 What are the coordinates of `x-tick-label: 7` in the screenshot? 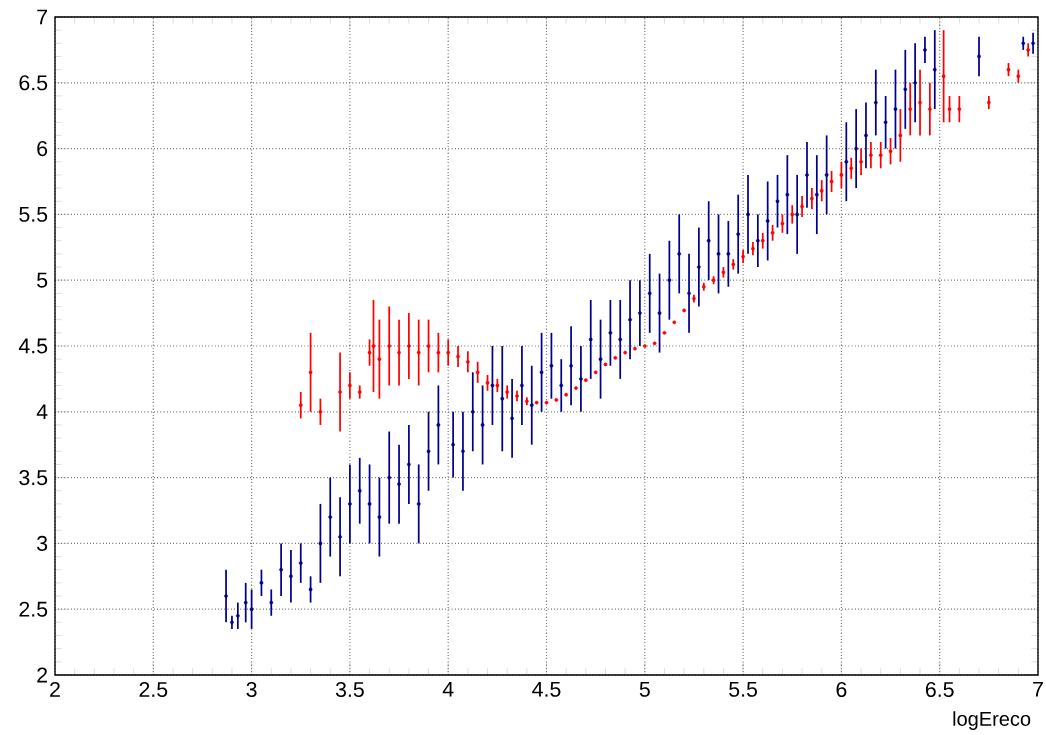 It's located at (1038, 689).